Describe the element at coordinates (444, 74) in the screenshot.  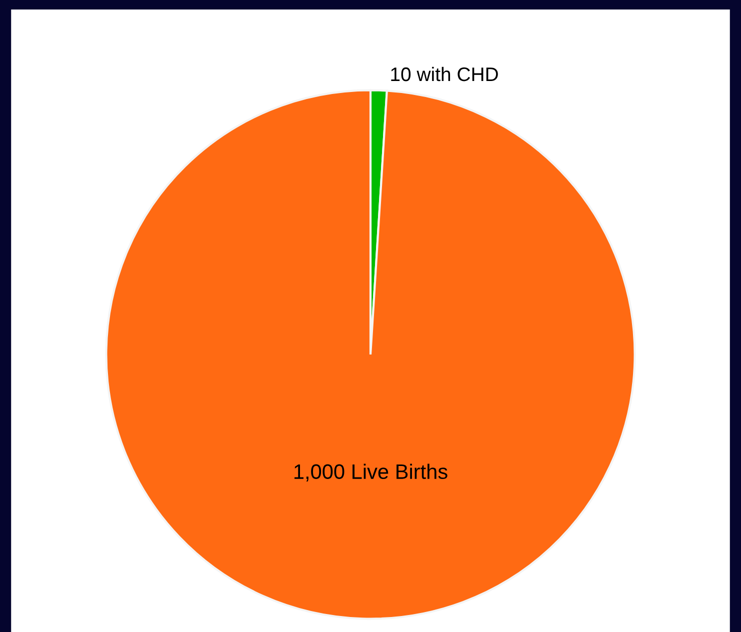
I see `slice-label: 10 with CHD` at that location.